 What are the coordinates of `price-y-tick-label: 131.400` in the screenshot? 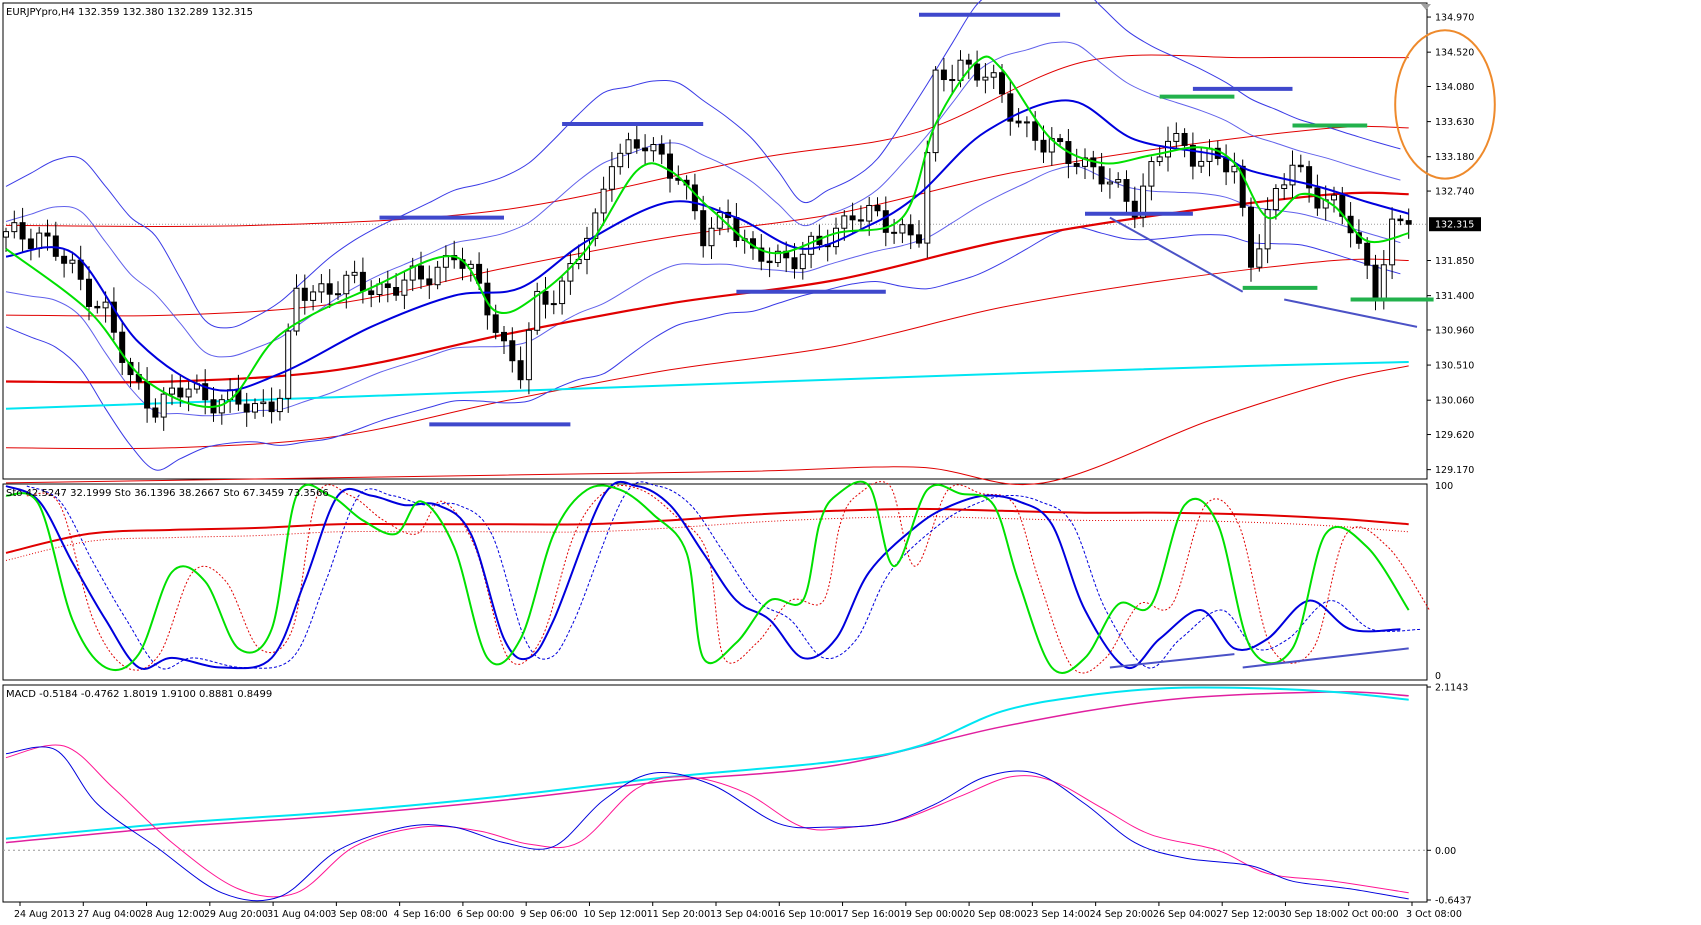 It's located at (1454, 296).